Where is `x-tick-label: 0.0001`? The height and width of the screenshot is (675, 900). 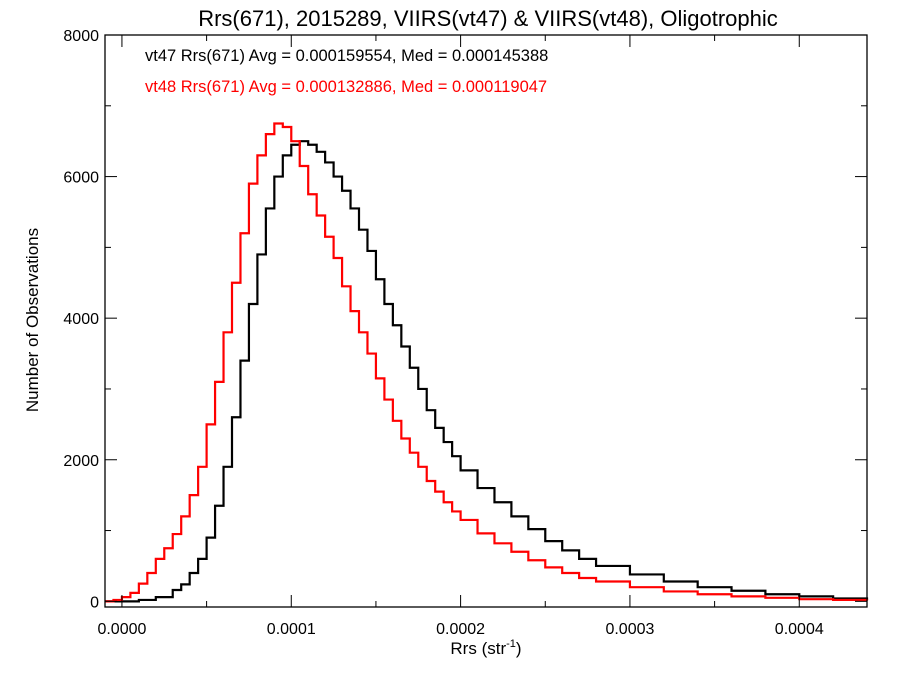
x-tick-label: 0.0001 is located at coordinates (291, 629).